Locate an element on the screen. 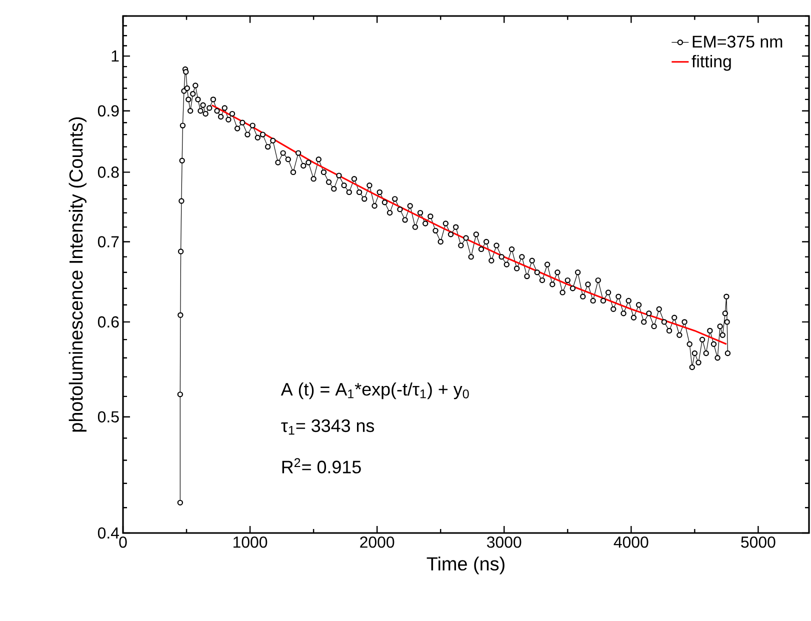 The height and width of the screenshot is (621, 811). y-tick-label: 0.6 is located at coordinates (108, 322).